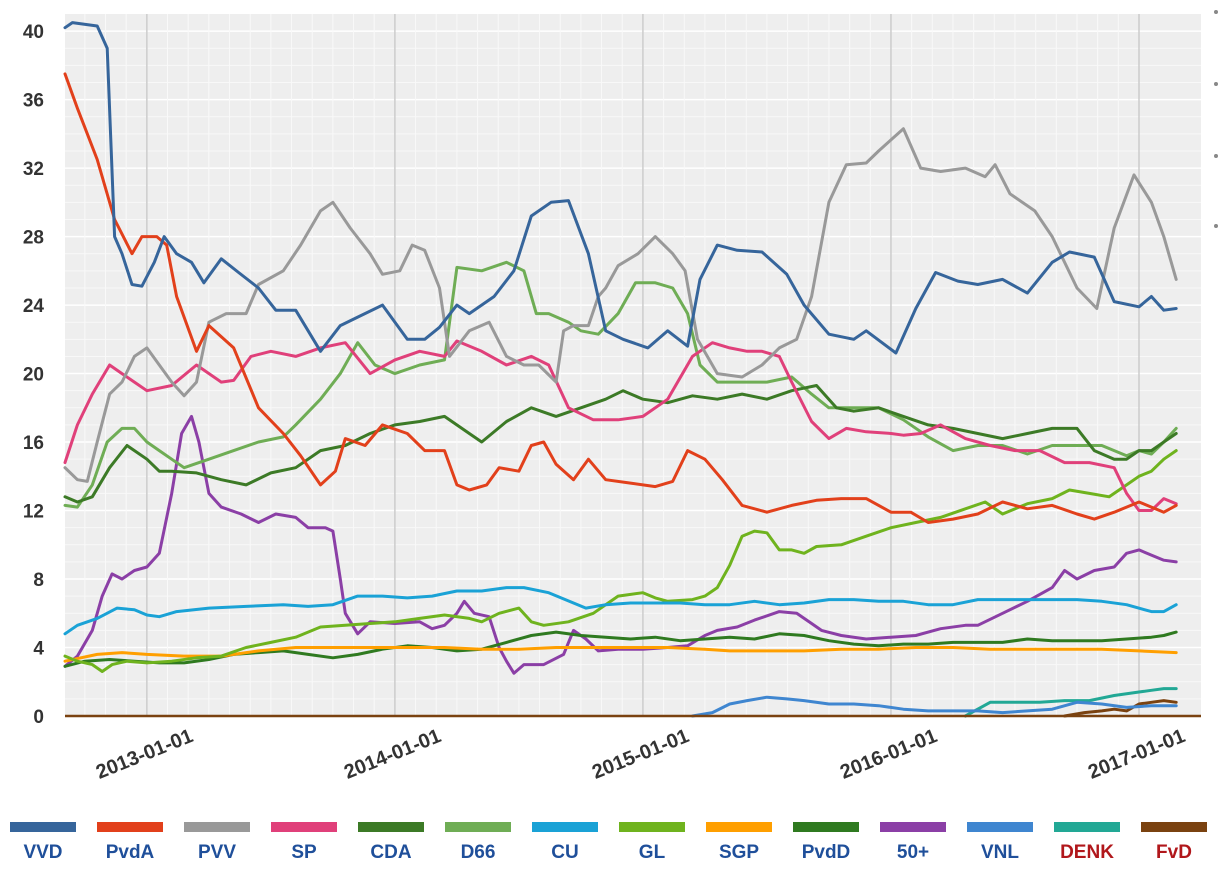 Image resolution: width=1219 pixels, height=883 pixels. I want to click on series-line-cu, so click(620, 611).